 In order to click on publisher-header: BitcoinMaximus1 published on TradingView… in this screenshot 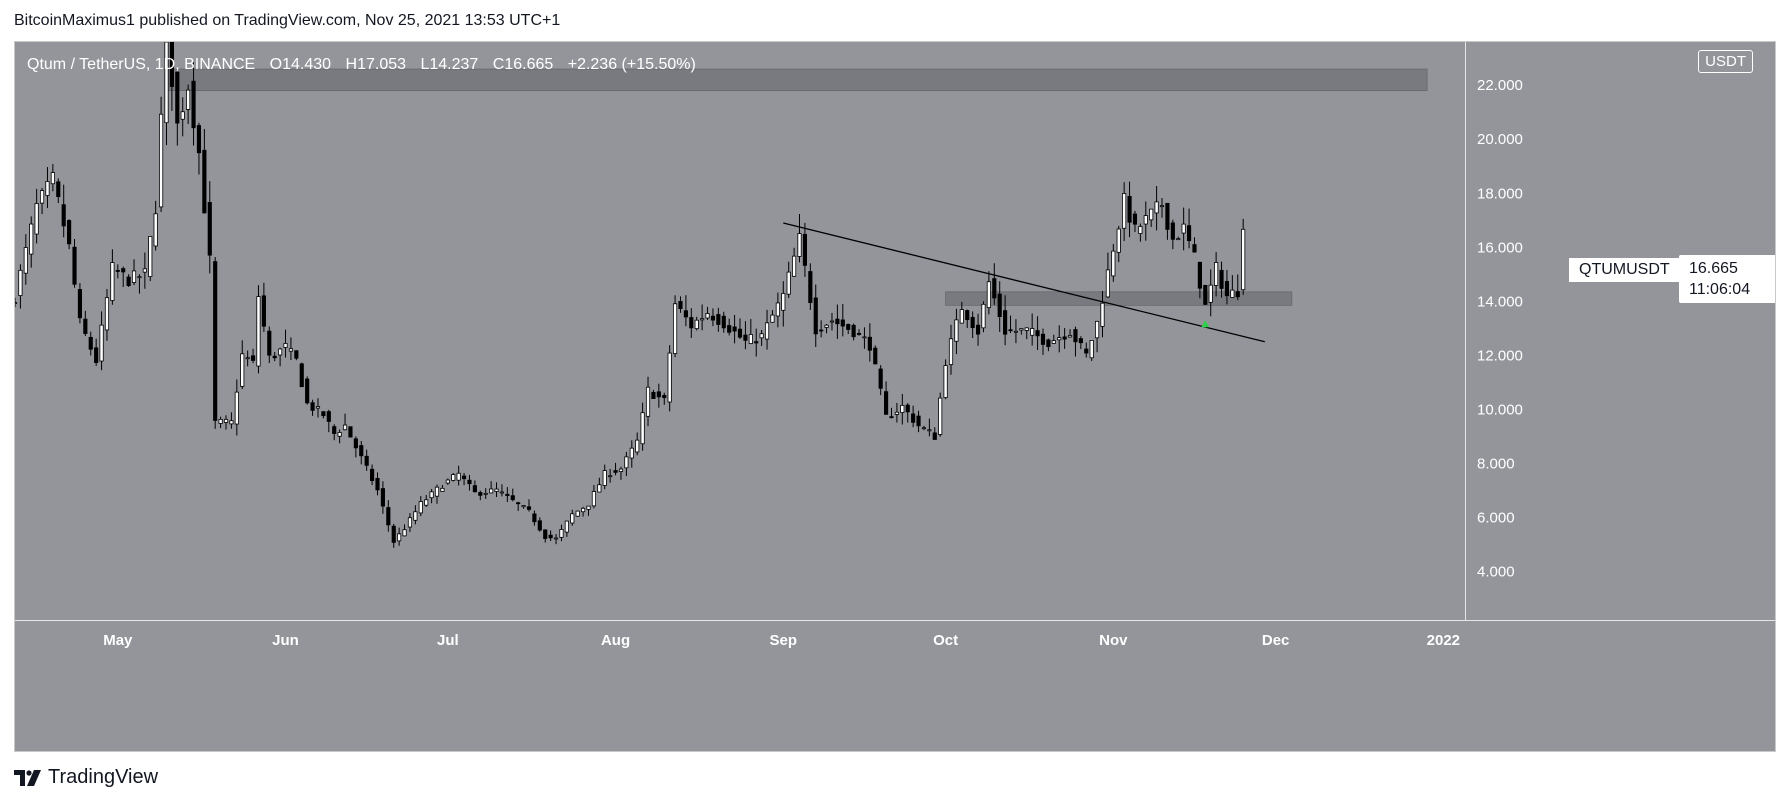, I will do `click(287, 20)`.